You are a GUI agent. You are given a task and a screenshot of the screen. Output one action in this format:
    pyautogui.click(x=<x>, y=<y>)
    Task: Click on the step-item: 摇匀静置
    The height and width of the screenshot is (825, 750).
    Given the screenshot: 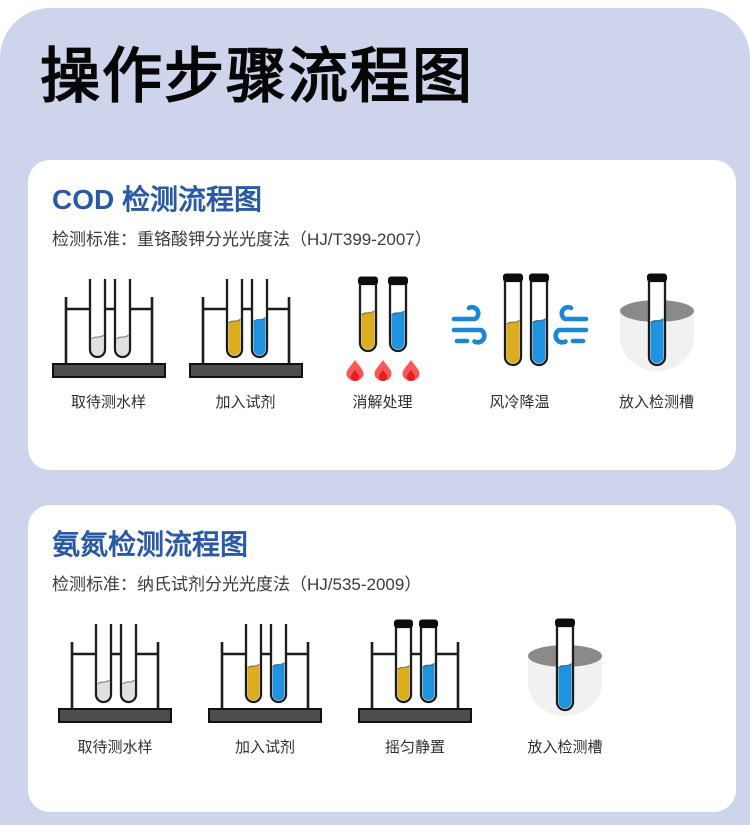 What is the action you would take?
    pyautogui.click(x=415, y=687)
    